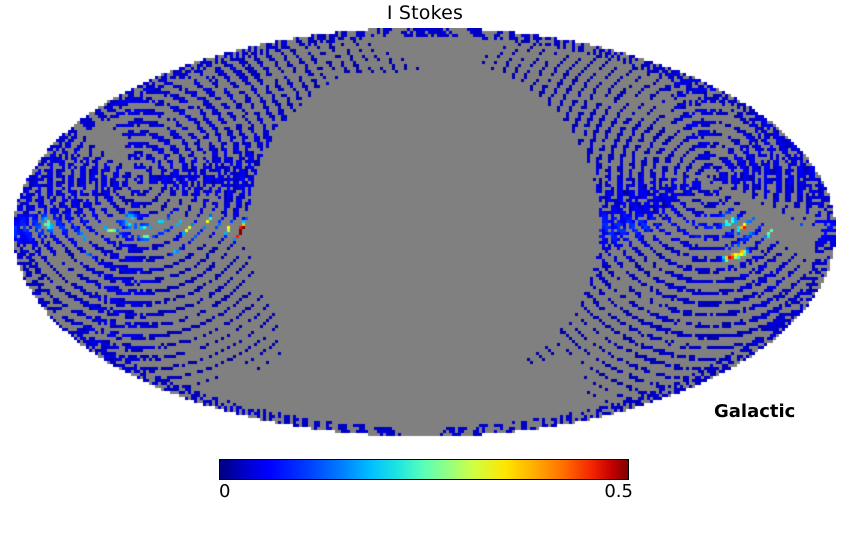 This screenshot has height=540, width=850. What do you see at coordinates (618, 491) in the screenshot?
I see `colorbar-max-label: 0.5` at bounding box center [618, 491].